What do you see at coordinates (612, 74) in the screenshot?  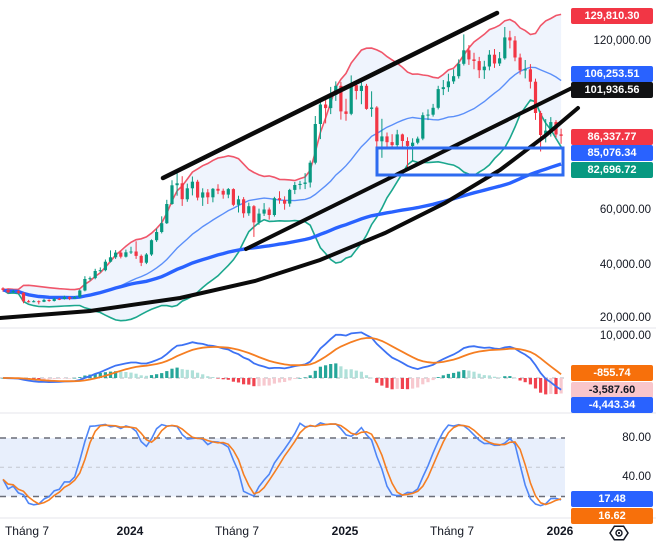 I see `bb-basis-price-label: 106,253.51` at bounding box center [612, 74].